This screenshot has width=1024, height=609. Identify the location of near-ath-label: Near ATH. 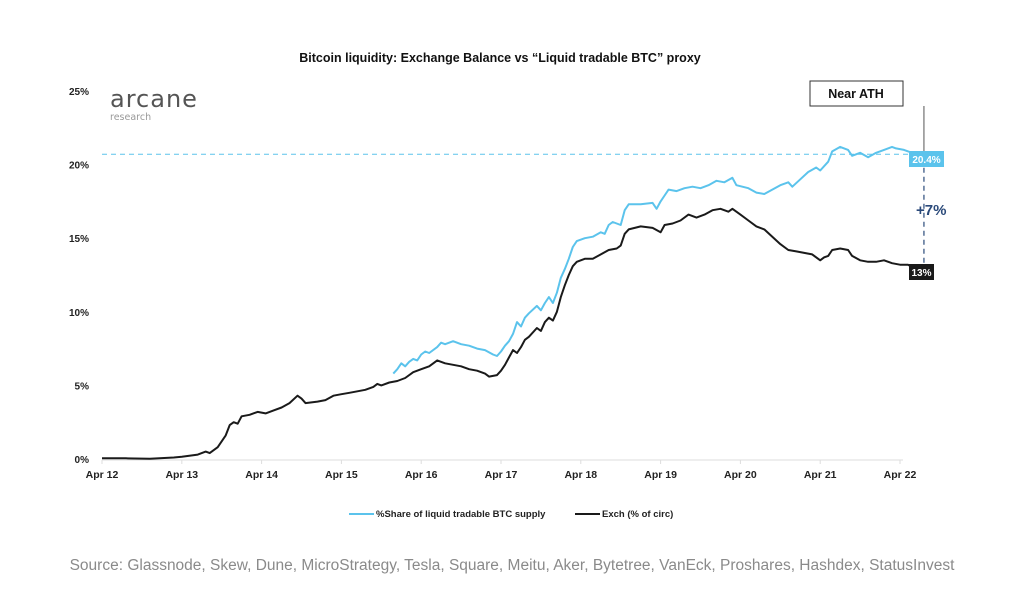
(856, 94).